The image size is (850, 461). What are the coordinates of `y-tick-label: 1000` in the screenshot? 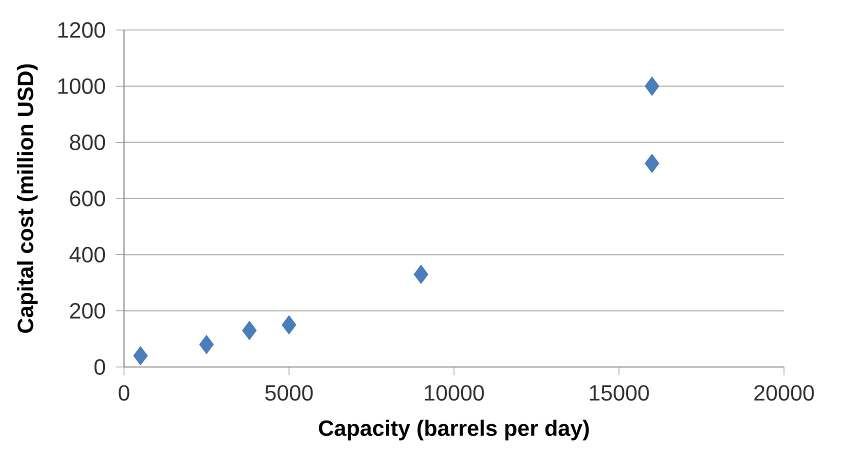 It's located at (82, 86).